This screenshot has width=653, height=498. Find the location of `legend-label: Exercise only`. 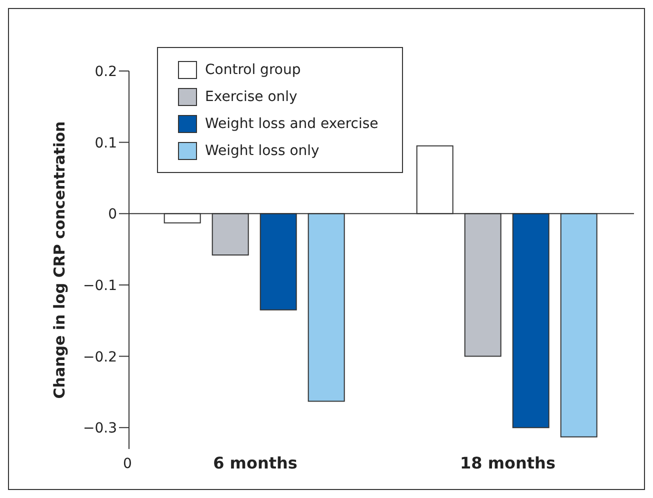

legend-label: Exercise only is located at coordinates (251, 96).